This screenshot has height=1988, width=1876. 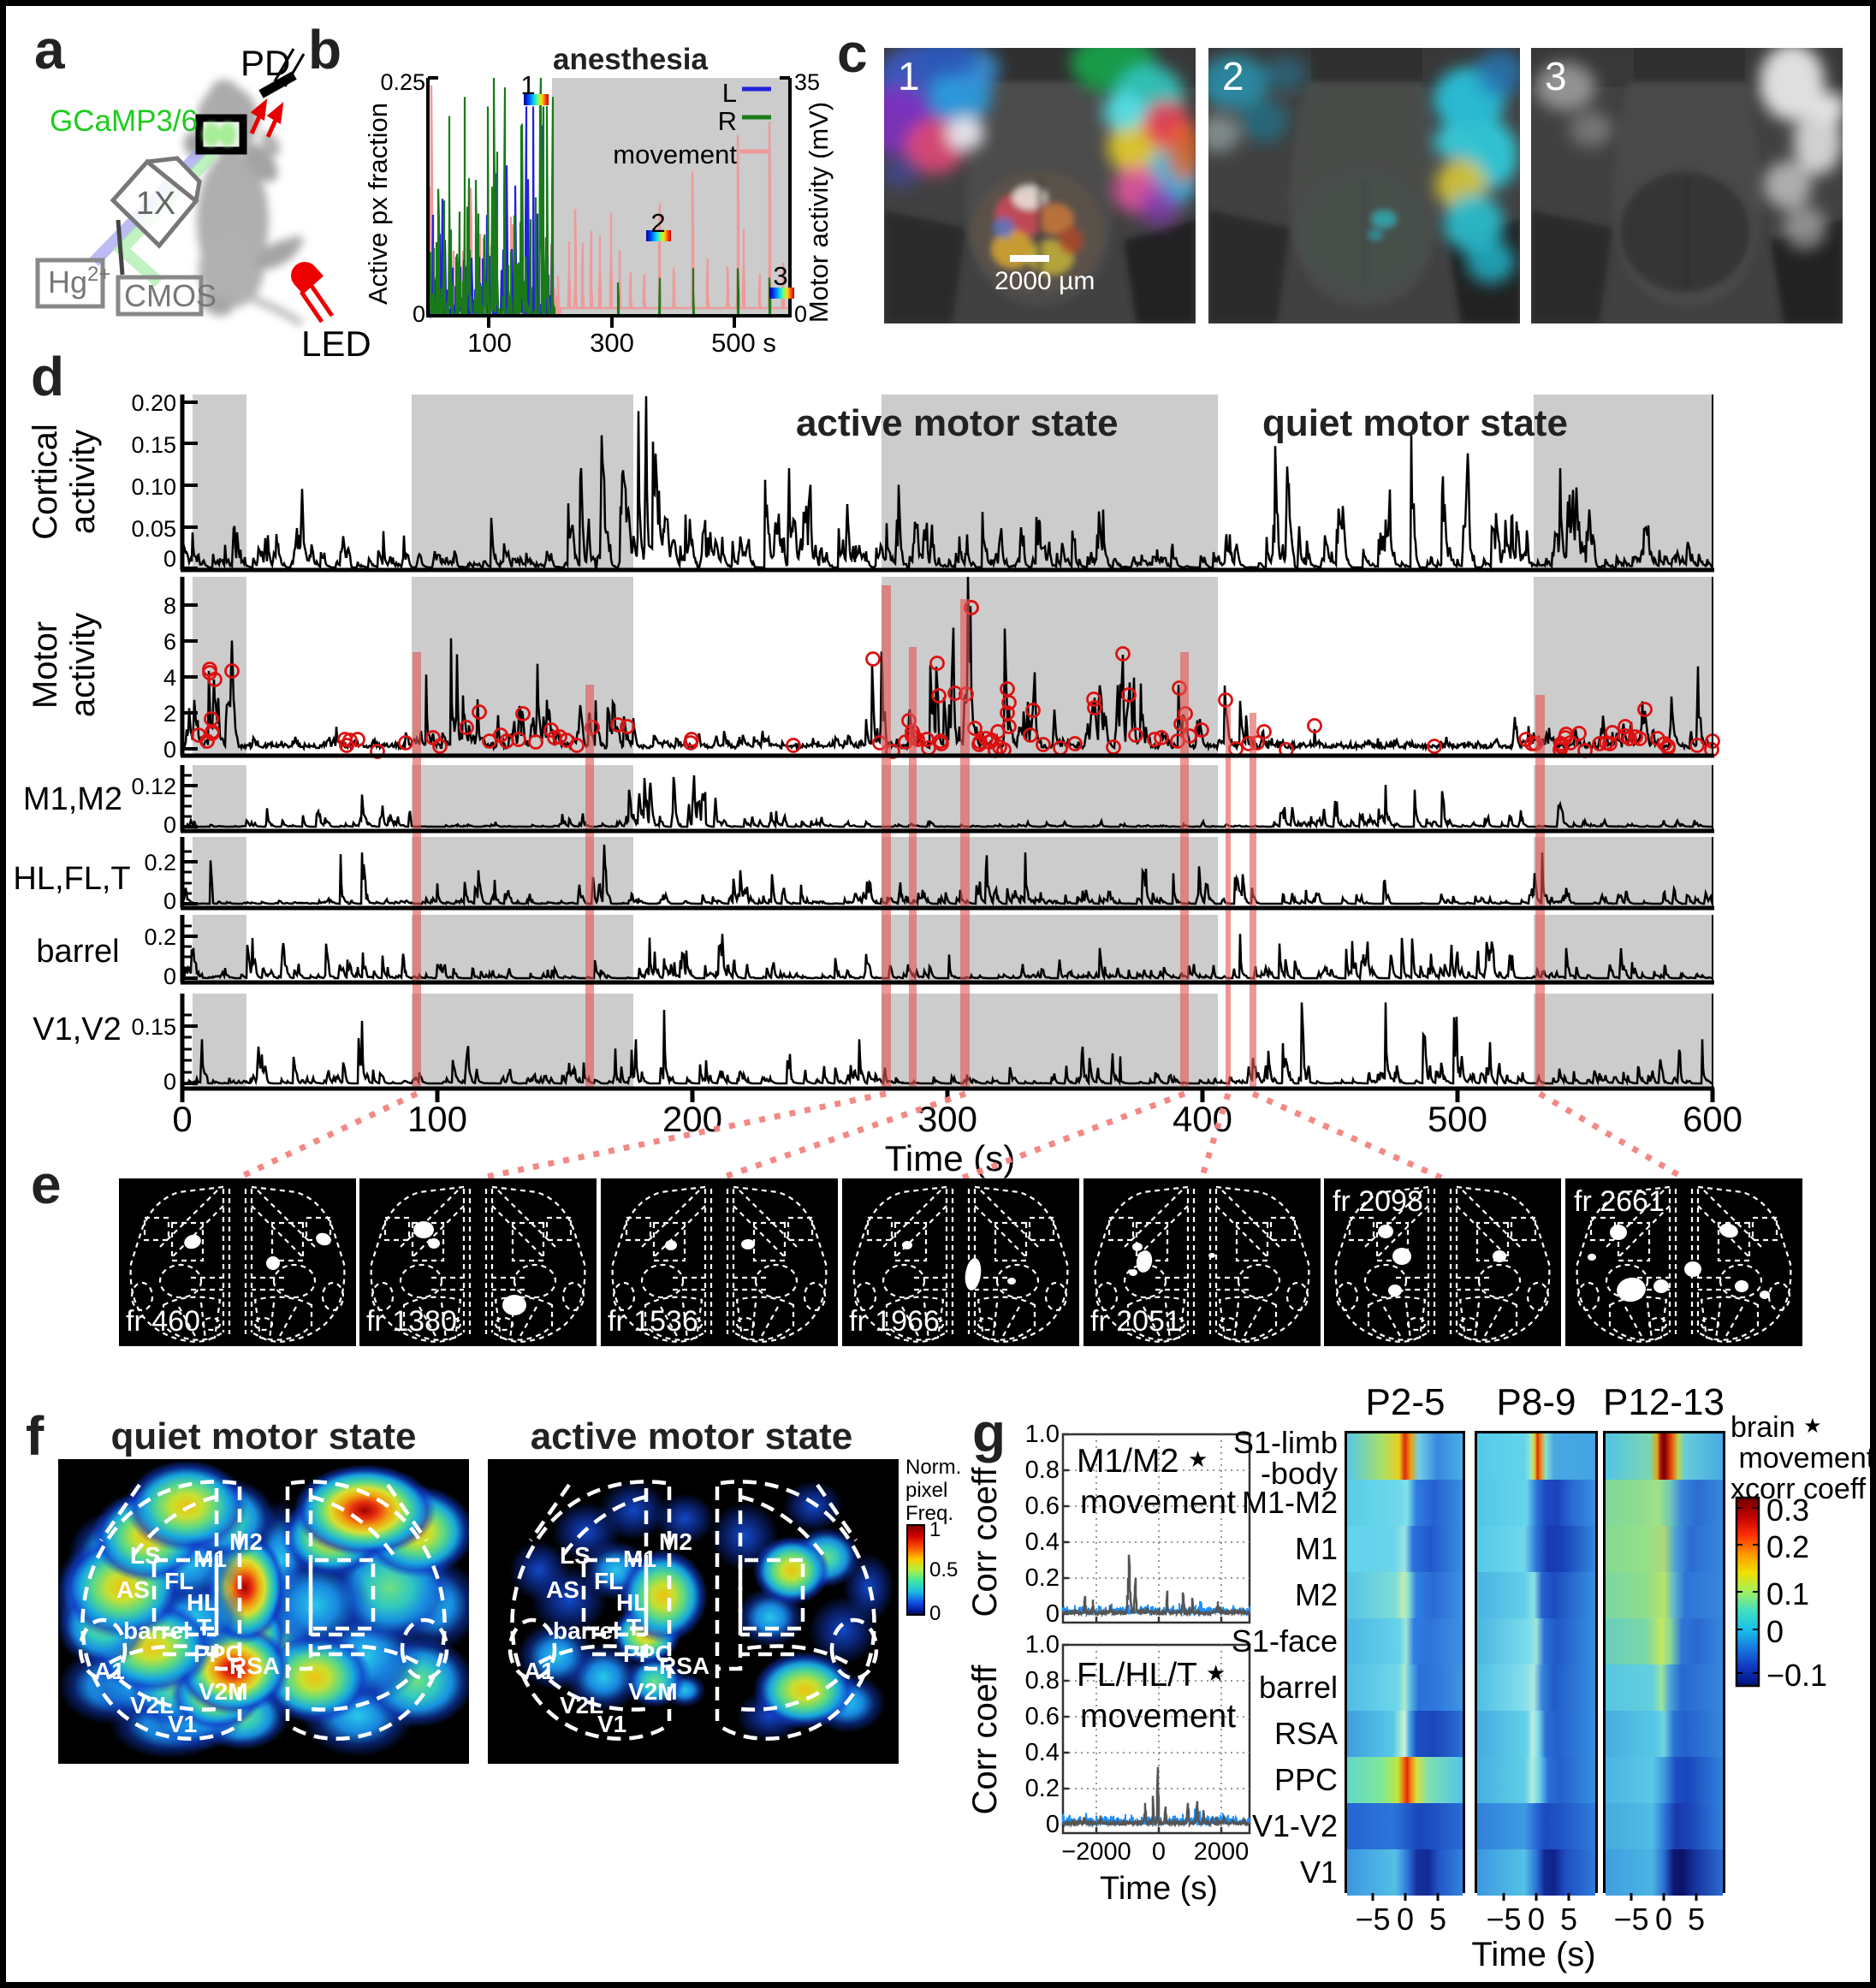 I want to click on svg-text: Active px fraction, so click(x=378, y=204).